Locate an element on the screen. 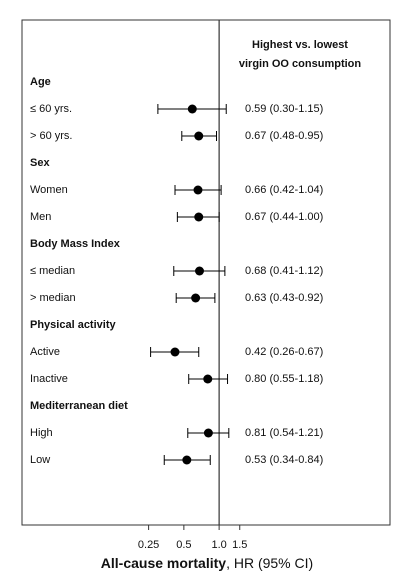 The image size is (414, 577). group-header: Physical activity is located at coordinates (73, 325).